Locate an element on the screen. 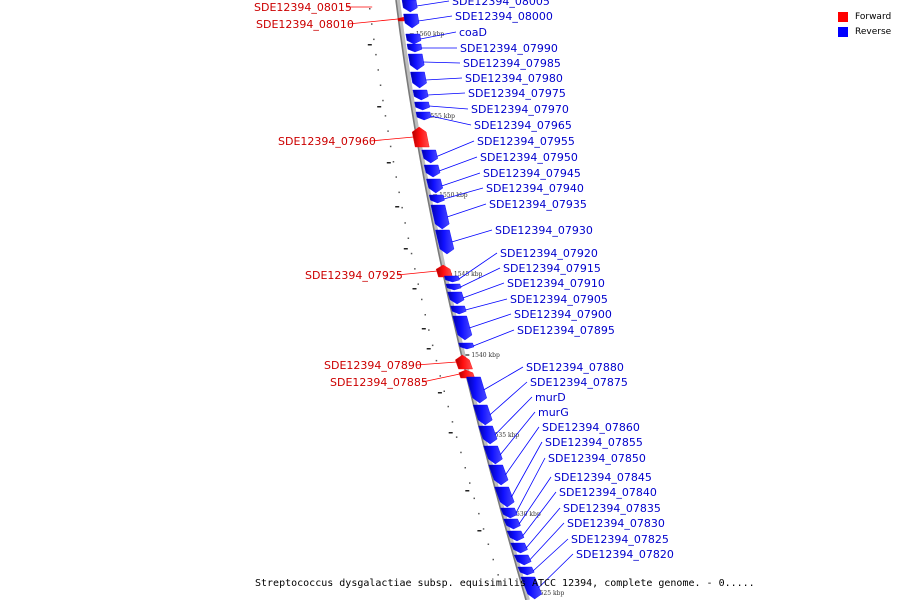 This screenshot has height=600, width=900. legend-forward: Forward is located at coordinates (864, 16).